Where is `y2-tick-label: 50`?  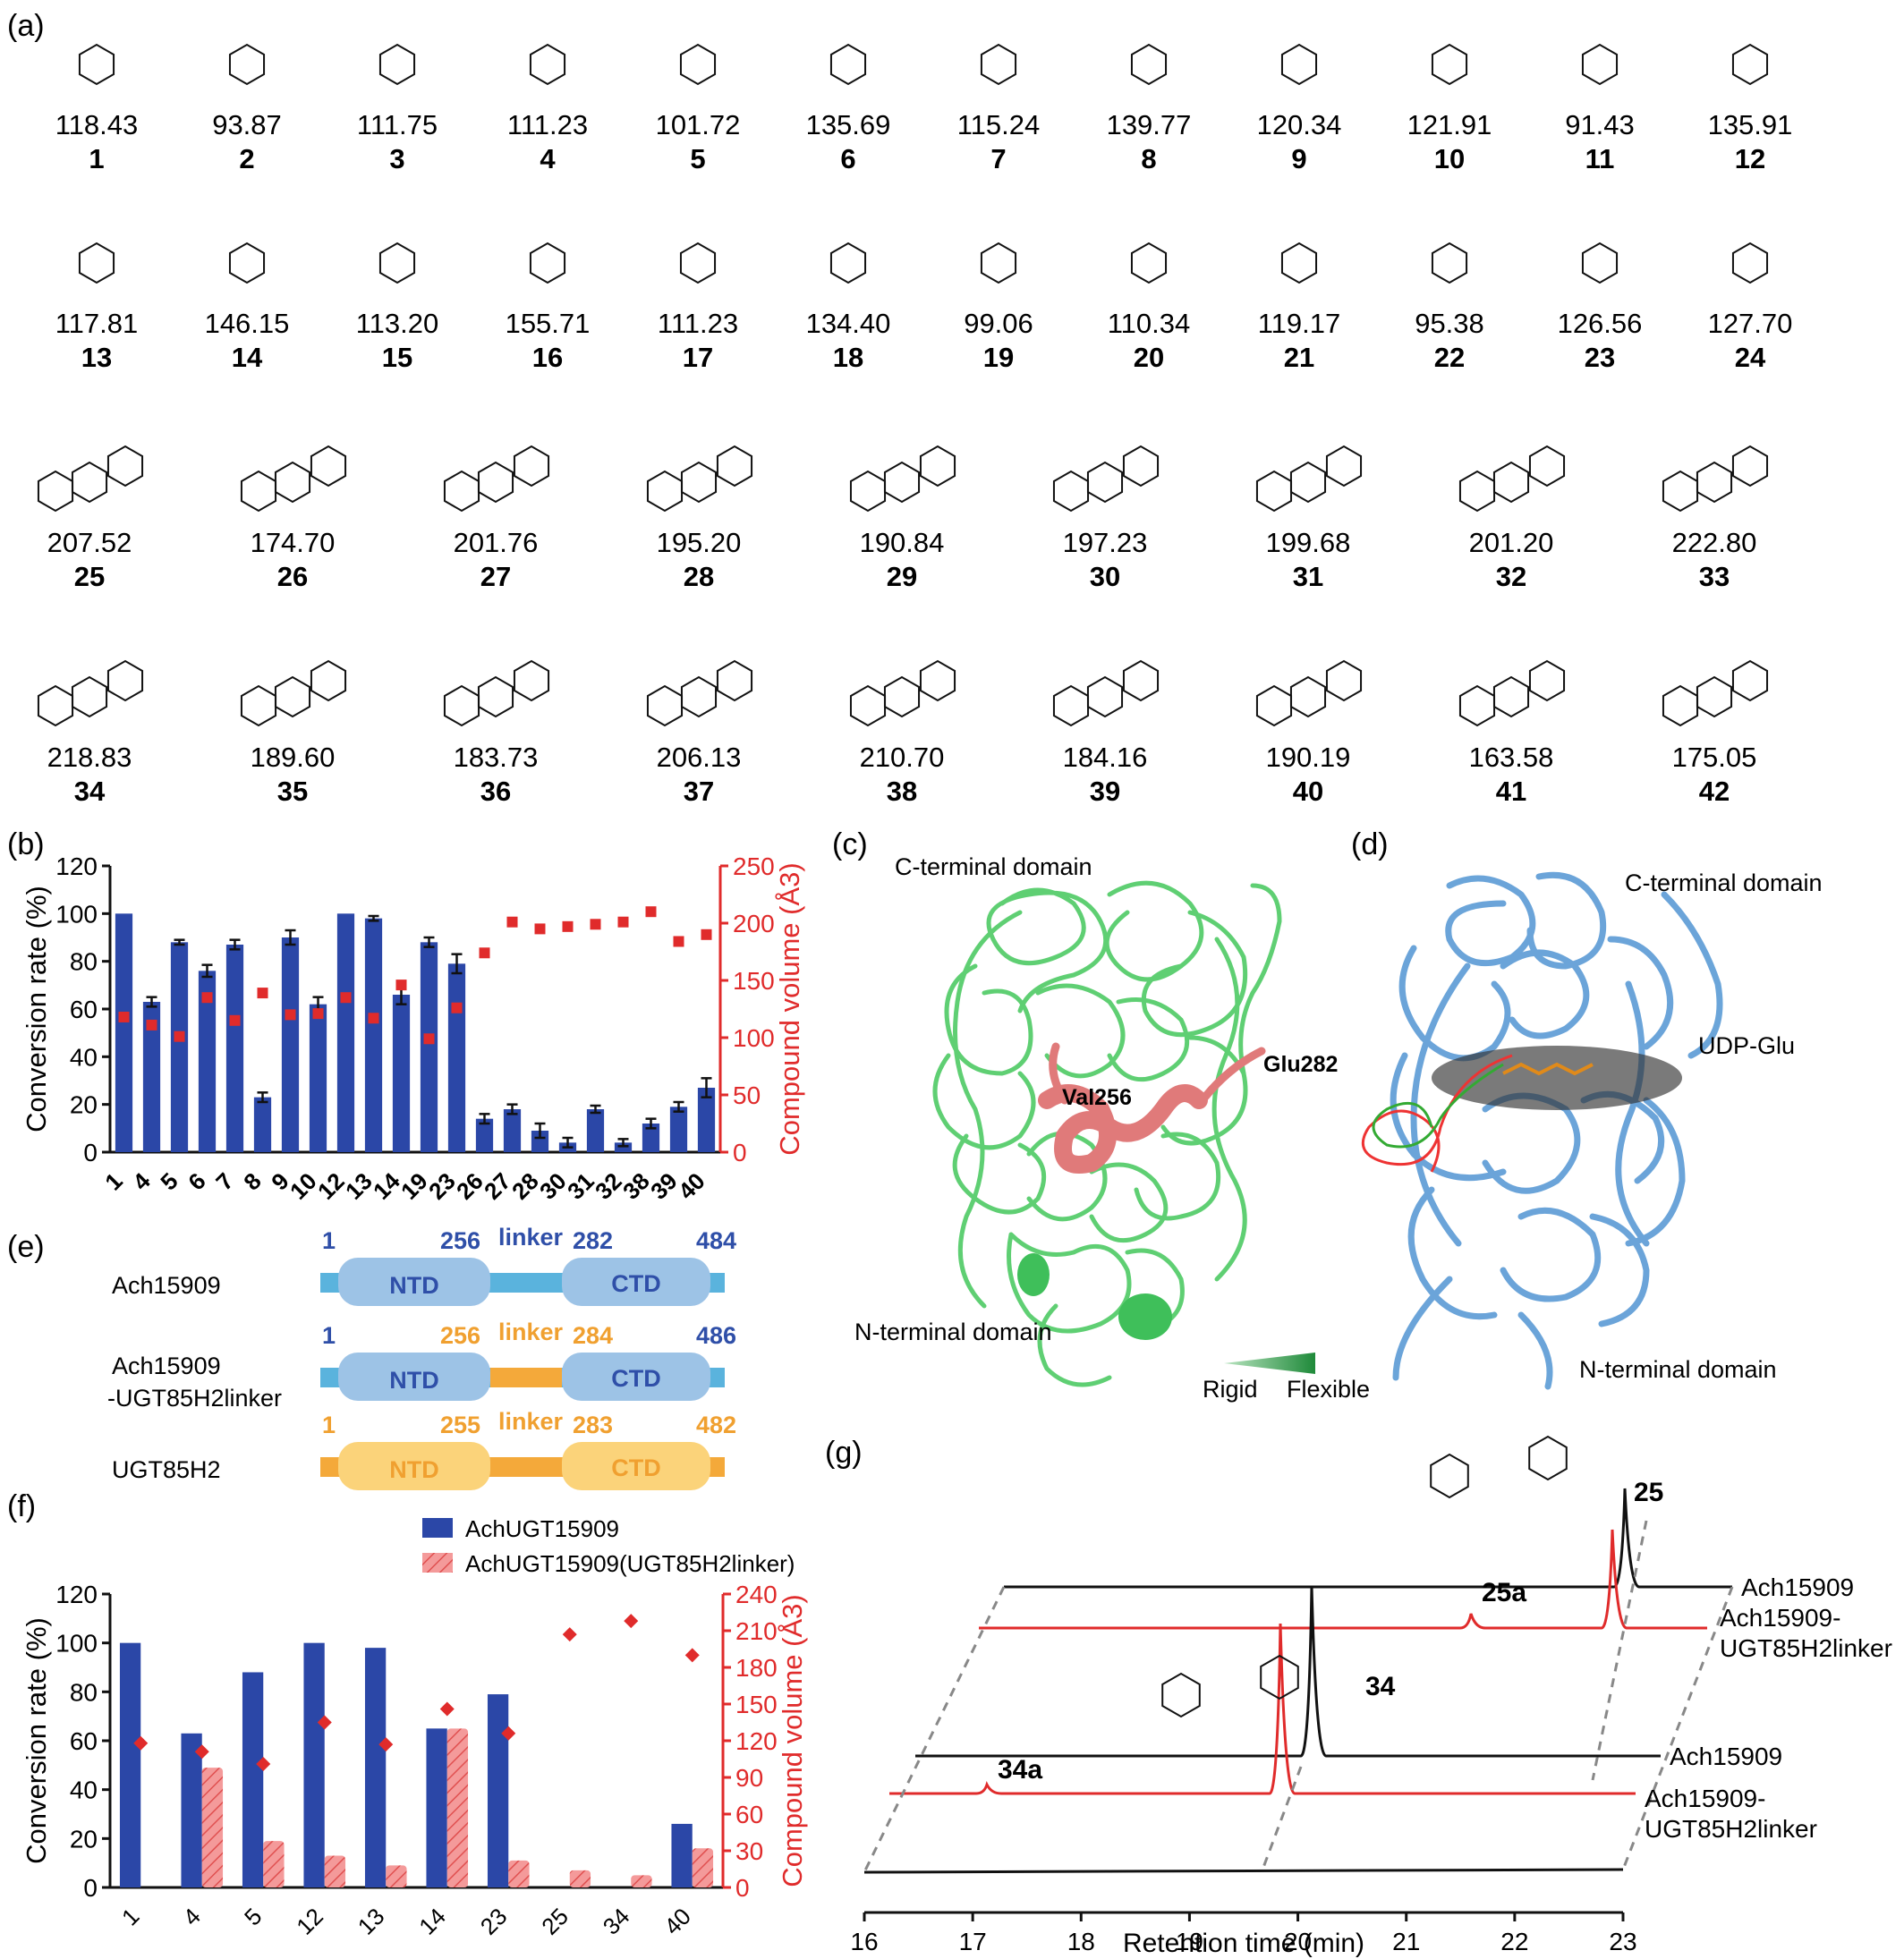
y2-tick-label: 50 is located at coordinates (747, 1095).